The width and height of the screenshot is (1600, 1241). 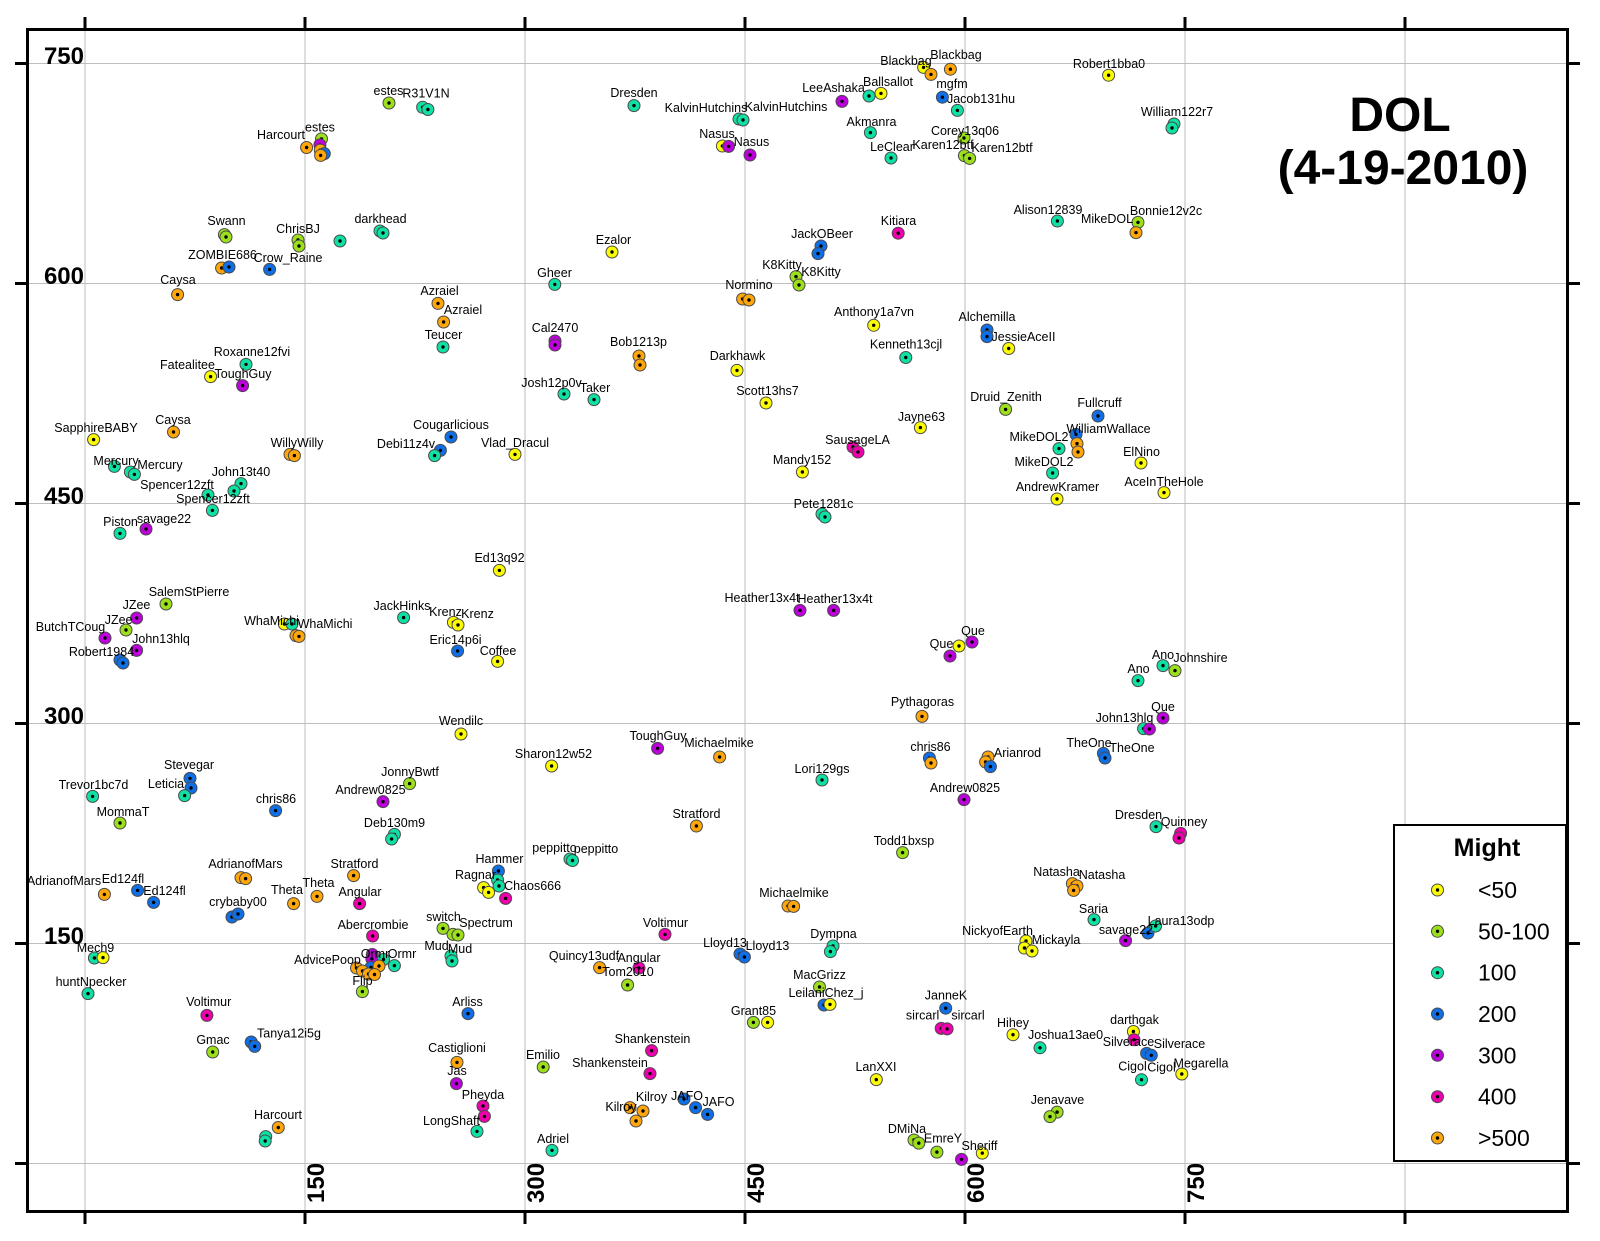 I want to click on svg-text: Pete1281c, so click(x=824, y=504).